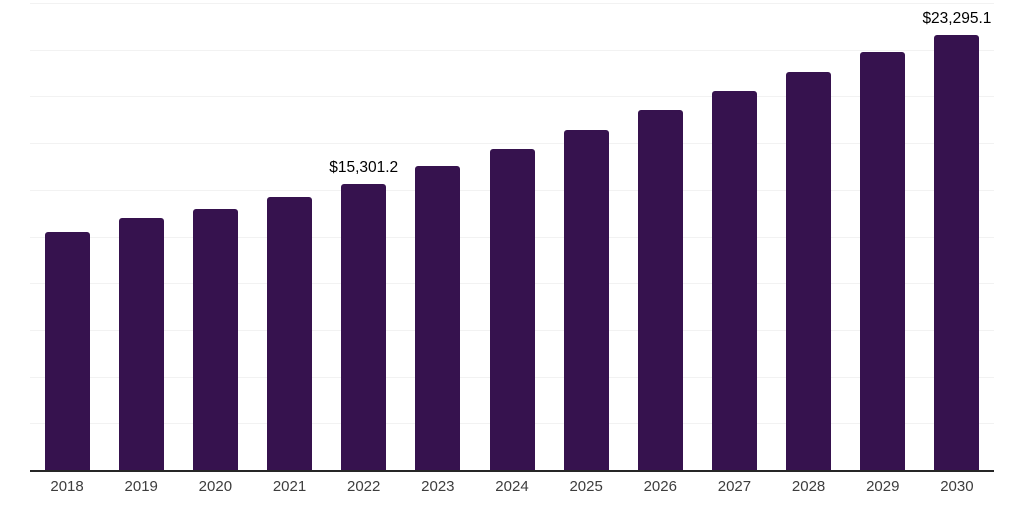  What do you see at coordinates (363, 486) in the screenshot?
I see `x-tick-2022: 2022` at bounding box center [363, 486].